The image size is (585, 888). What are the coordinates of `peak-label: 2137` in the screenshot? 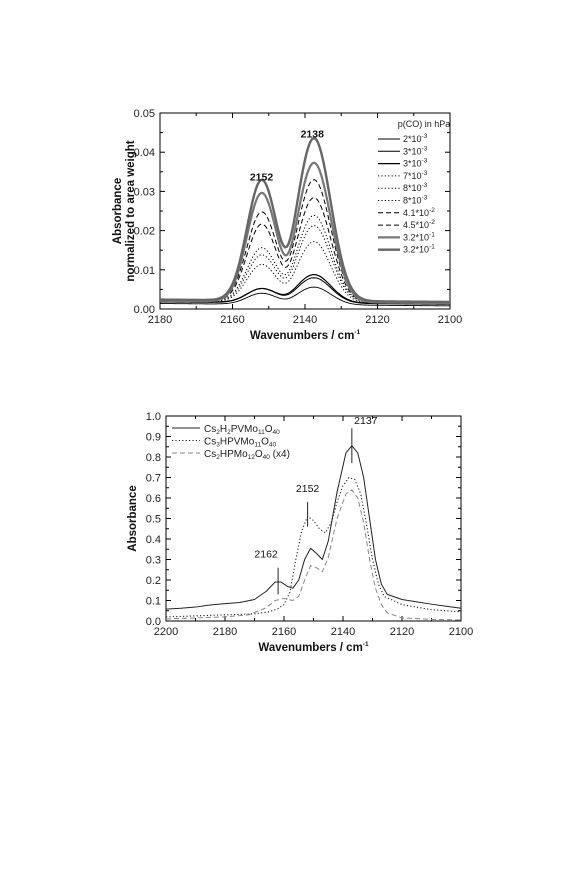 It's located at (366, 421).